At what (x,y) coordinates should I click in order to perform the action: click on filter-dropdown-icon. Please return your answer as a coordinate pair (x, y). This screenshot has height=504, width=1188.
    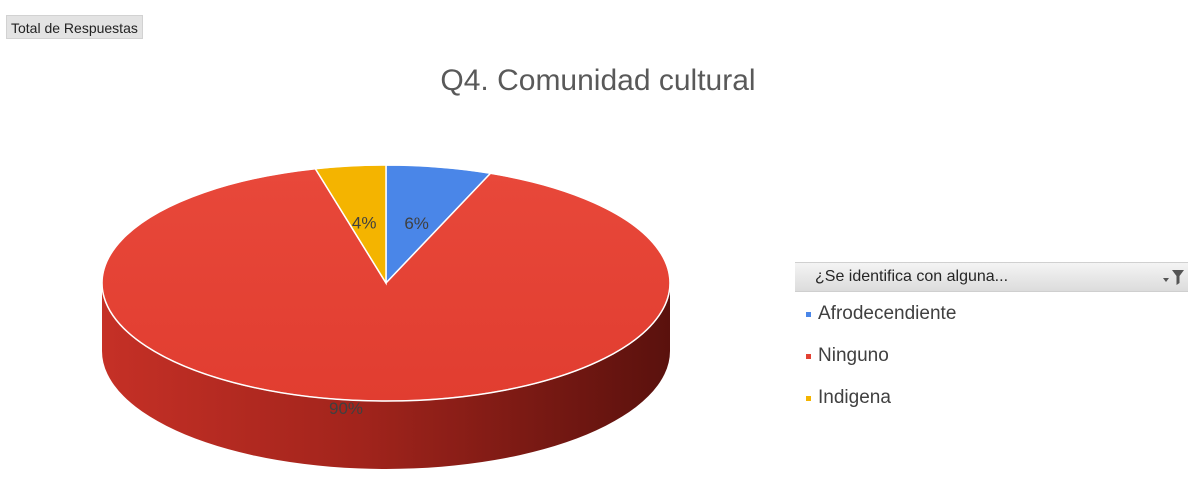
    Looking at the image, I should click on (1173, 277).